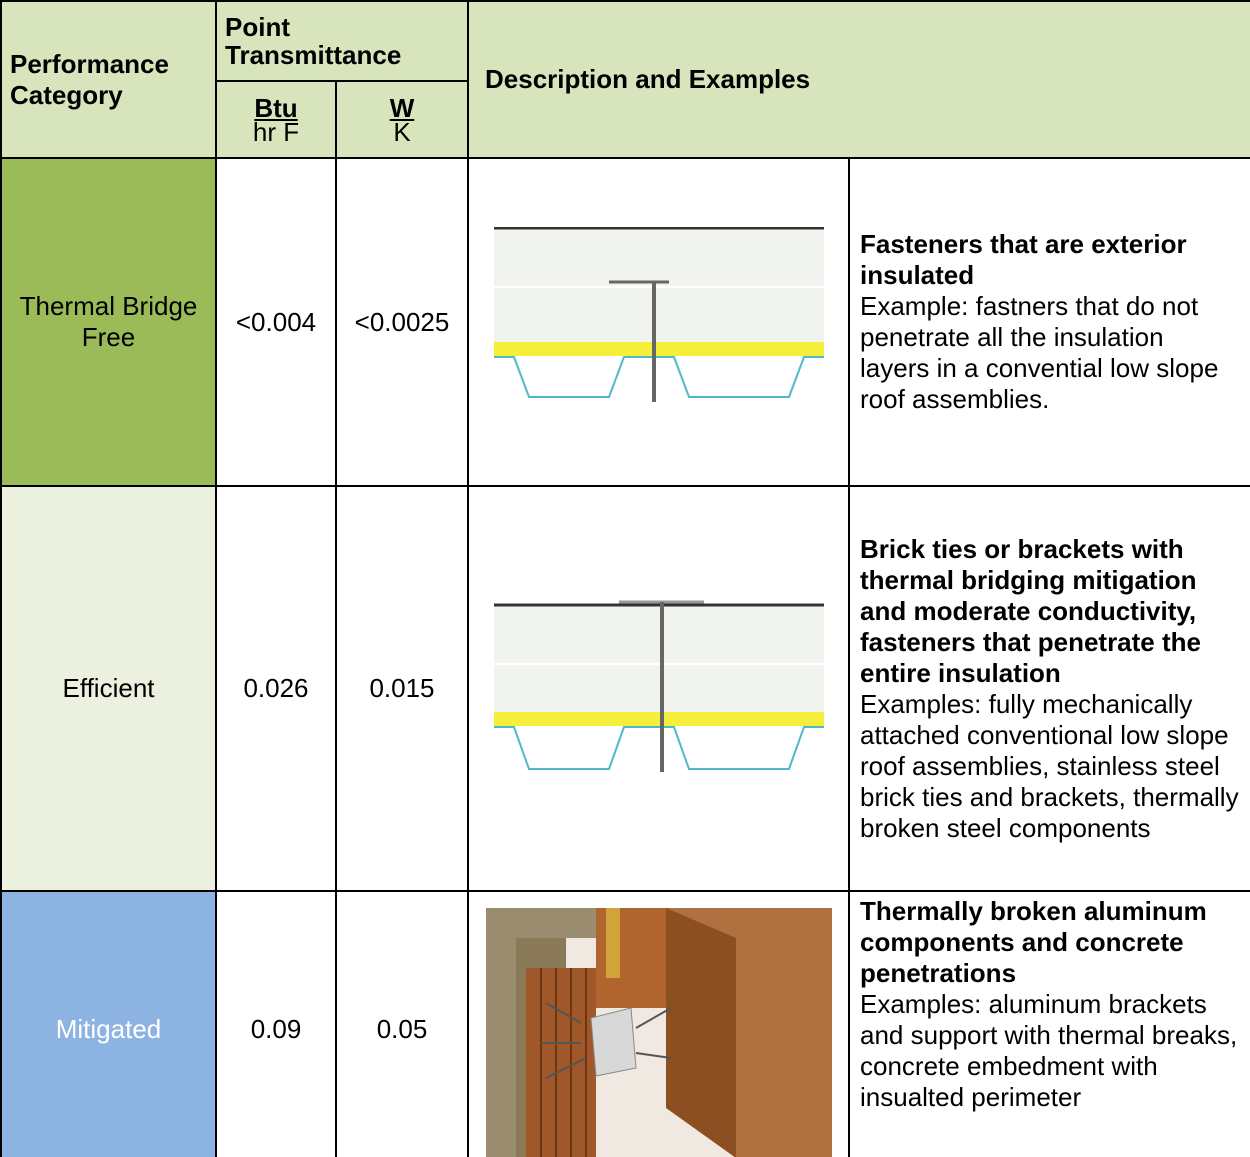 The width and height of the screenshot is (1250, 1157). I want to click on btu-value: 0.026, so click(276, 688).